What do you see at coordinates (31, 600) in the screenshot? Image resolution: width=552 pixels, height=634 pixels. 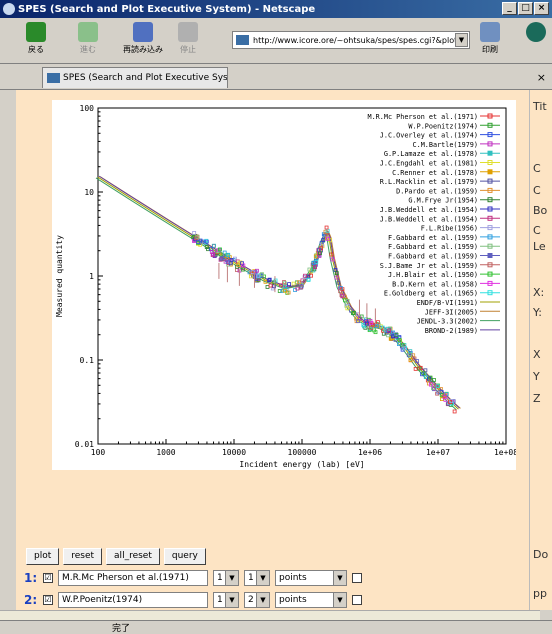 I see `row-number: 2:` at bounding box center [31, 600].